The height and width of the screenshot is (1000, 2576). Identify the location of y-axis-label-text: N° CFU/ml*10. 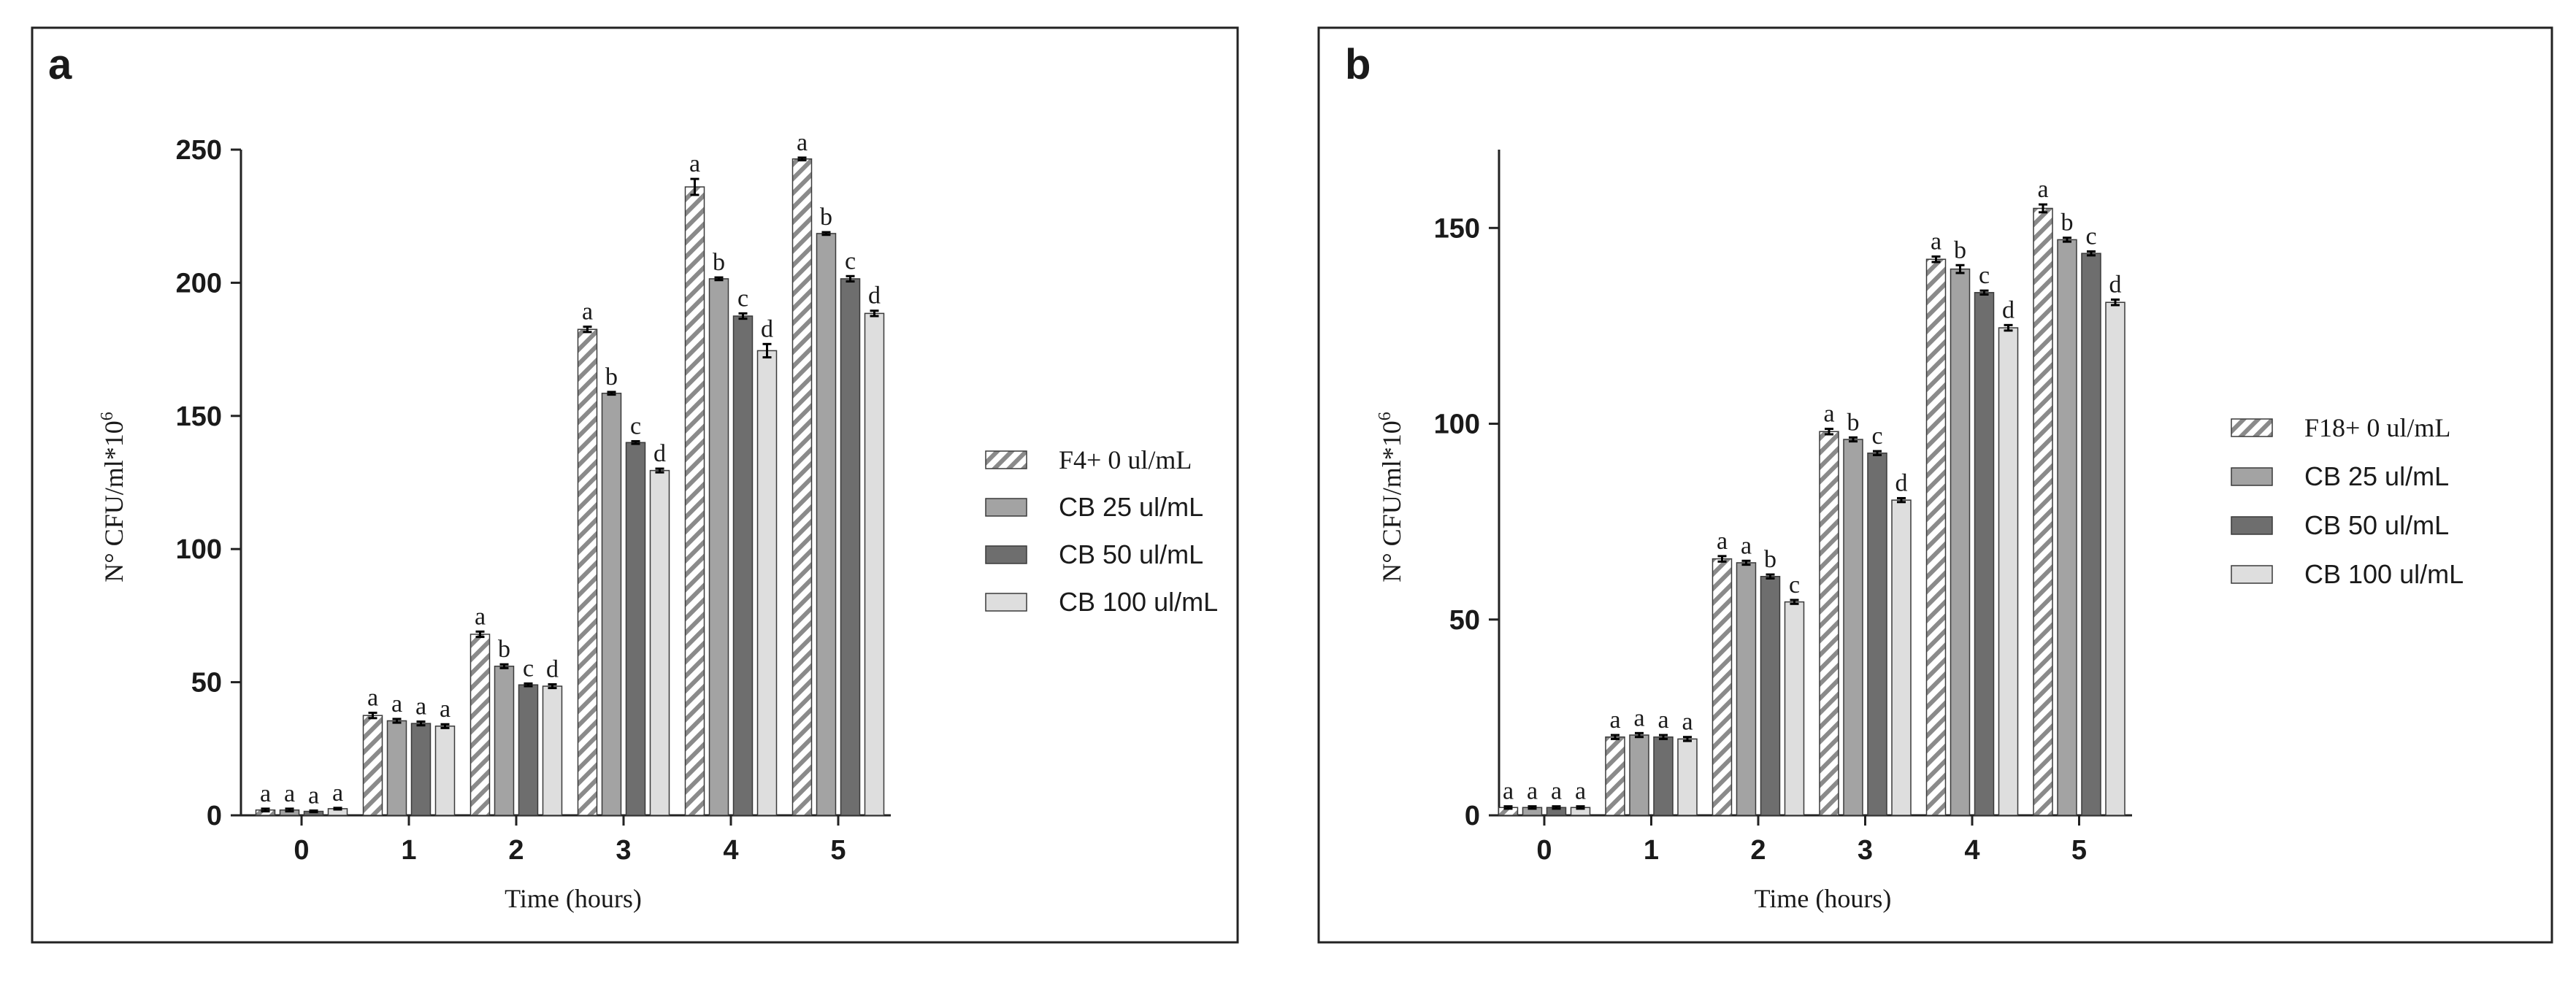
(114, 501).